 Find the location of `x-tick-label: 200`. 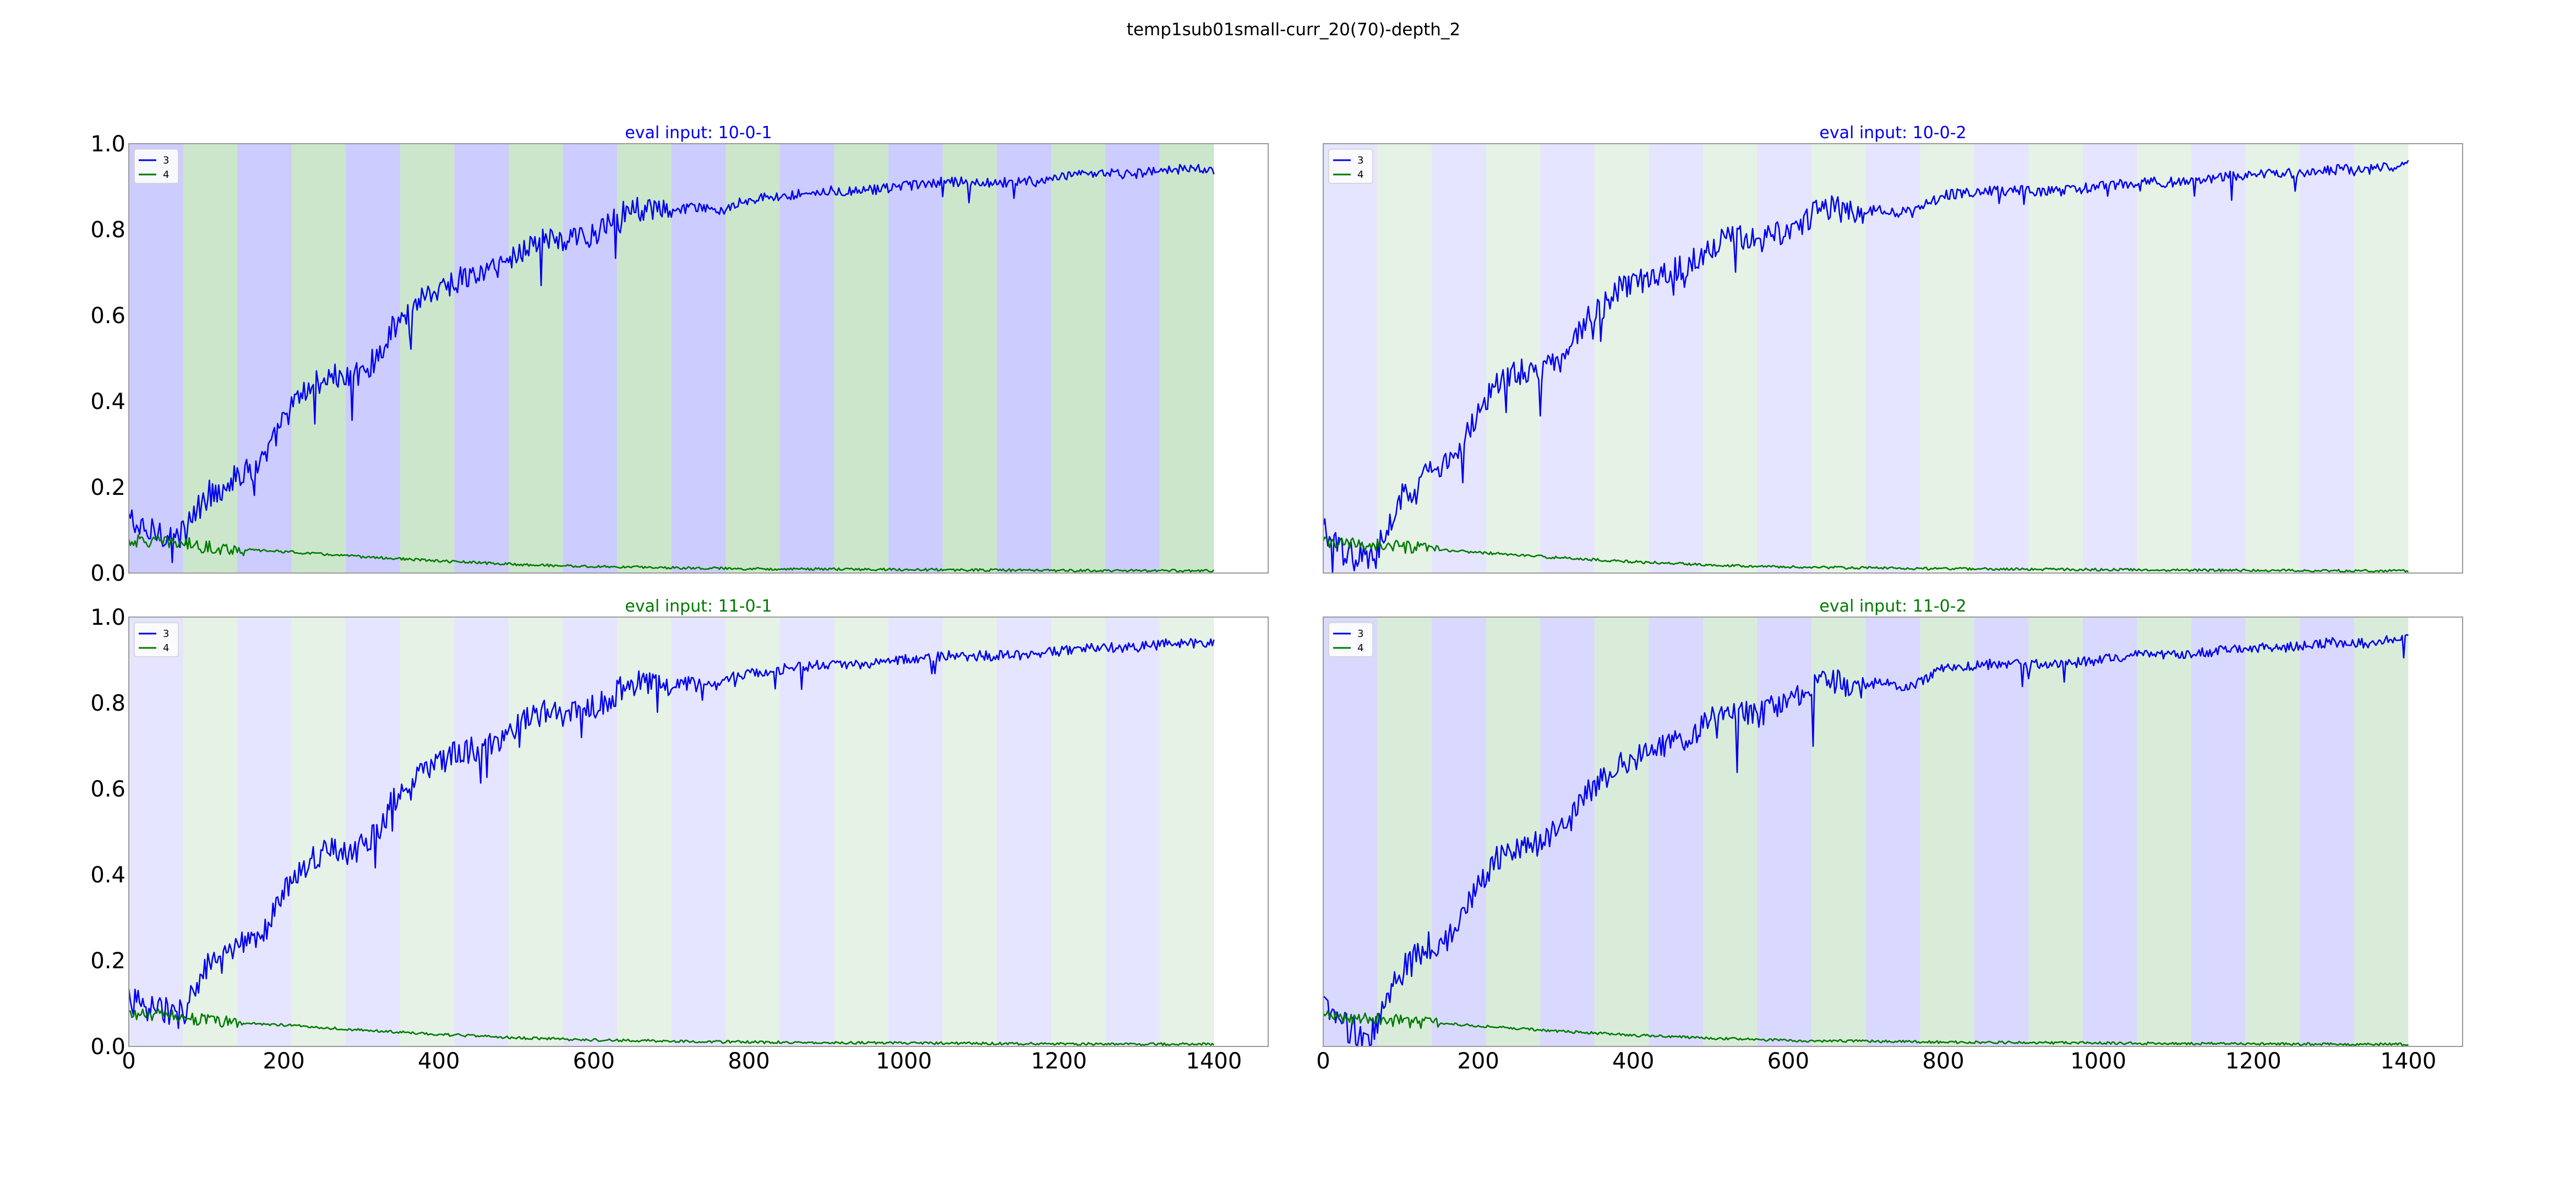

x-tick-label: 200 is located at coordinates (284, 1061).